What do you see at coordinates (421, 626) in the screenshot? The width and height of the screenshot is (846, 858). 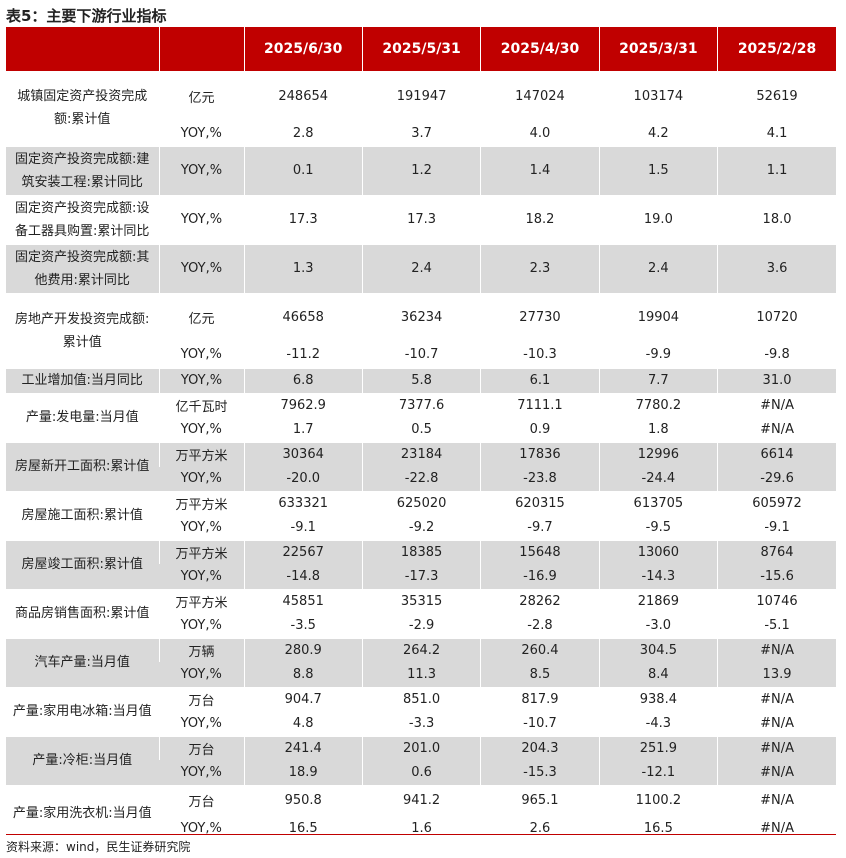 I see `table-row: YOY,% -3.5 -2.9 -2.8 -3.0 -5.1` at bounding box center [421, 626].